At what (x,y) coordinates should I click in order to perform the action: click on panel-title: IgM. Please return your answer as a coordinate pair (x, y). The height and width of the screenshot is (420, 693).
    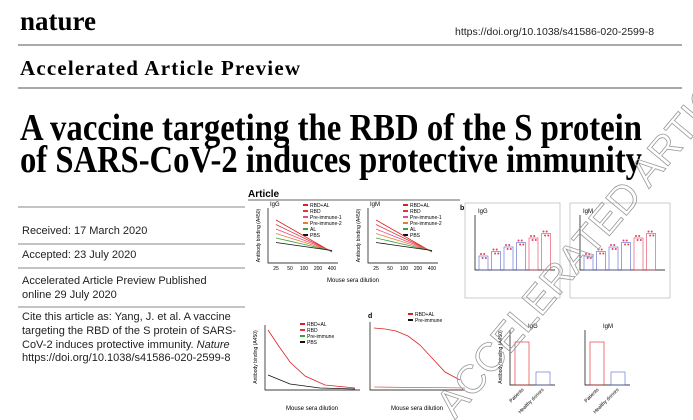
    Looking at the image, I should click on (608, 327).